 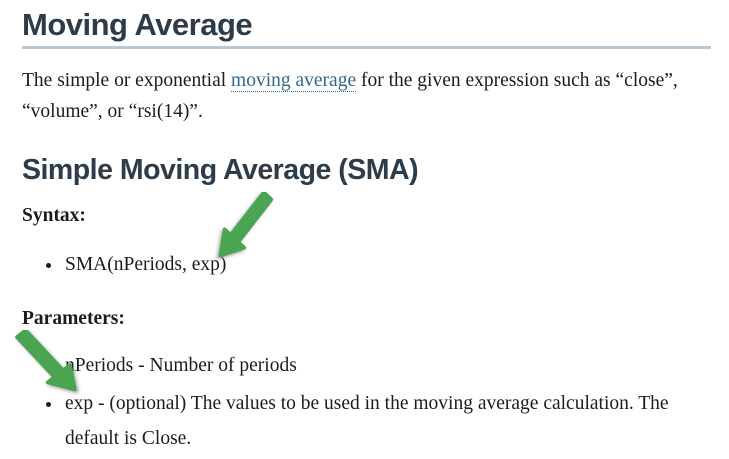 I want to click on parameter-list-item-nperiods: nPeriods - Number of periods, so click(x=382, y=365).